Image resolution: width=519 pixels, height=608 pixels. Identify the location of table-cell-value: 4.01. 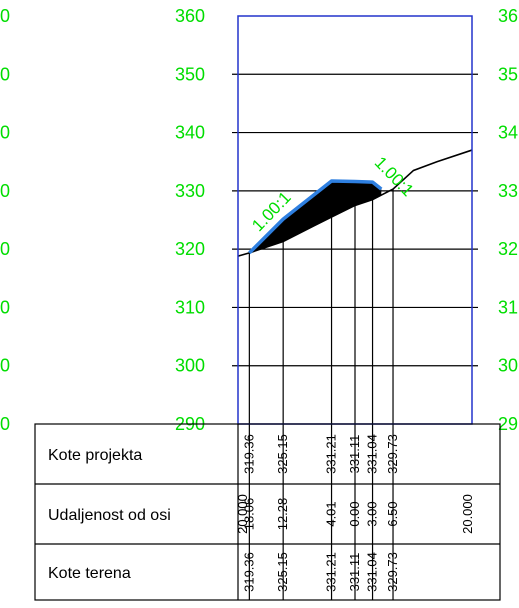
(331, 513).